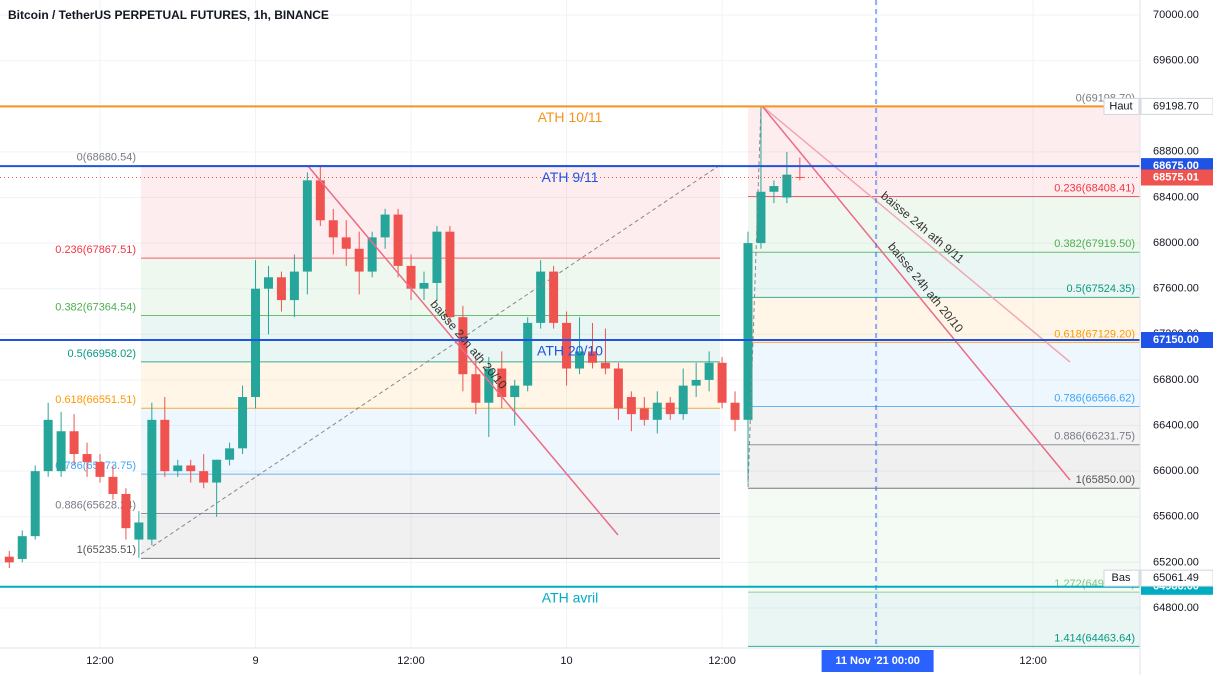 This screenshot has height=675, width=1213. What do you see at coordinates (570, 597) in the screenshot?
I see `level-name: ATH avril` at bounding box center [570, 597].